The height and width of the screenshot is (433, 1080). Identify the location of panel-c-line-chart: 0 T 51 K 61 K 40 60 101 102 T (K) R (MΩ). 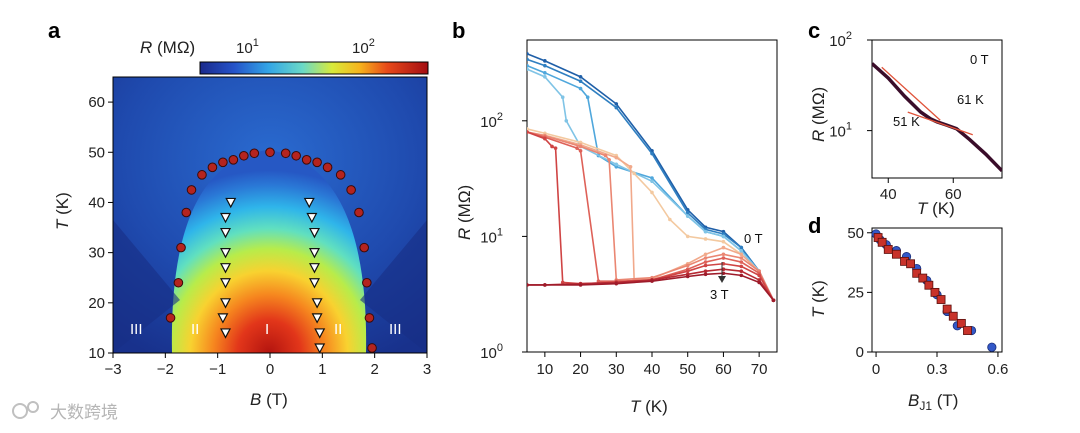
(906, 124).